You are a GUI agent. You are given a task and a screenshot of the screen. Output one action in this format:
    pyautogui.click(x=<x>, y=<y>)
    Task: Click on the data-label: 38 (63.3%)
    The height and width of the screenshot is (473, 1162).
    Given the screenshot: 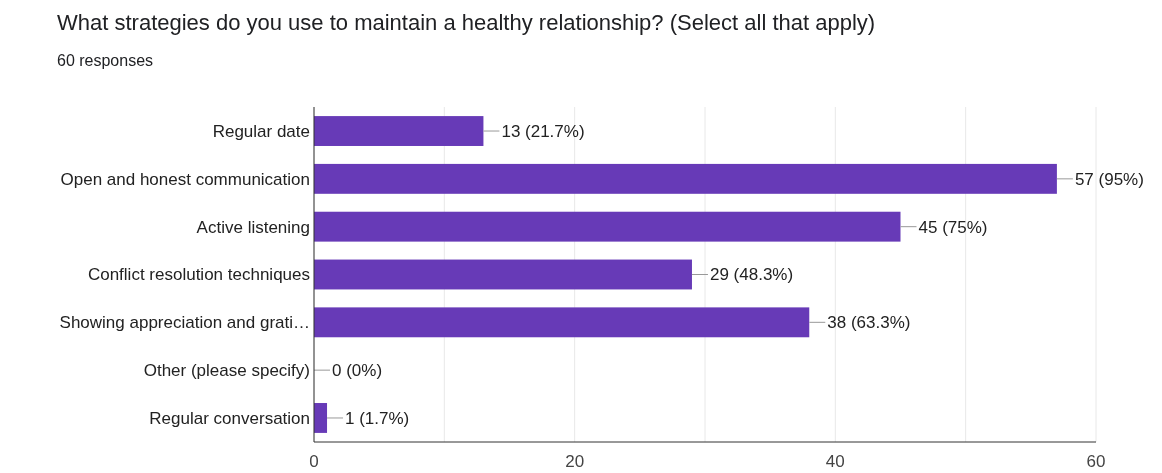 What is the action you would take?
    pyautogui.click(x=869, y=323)
    